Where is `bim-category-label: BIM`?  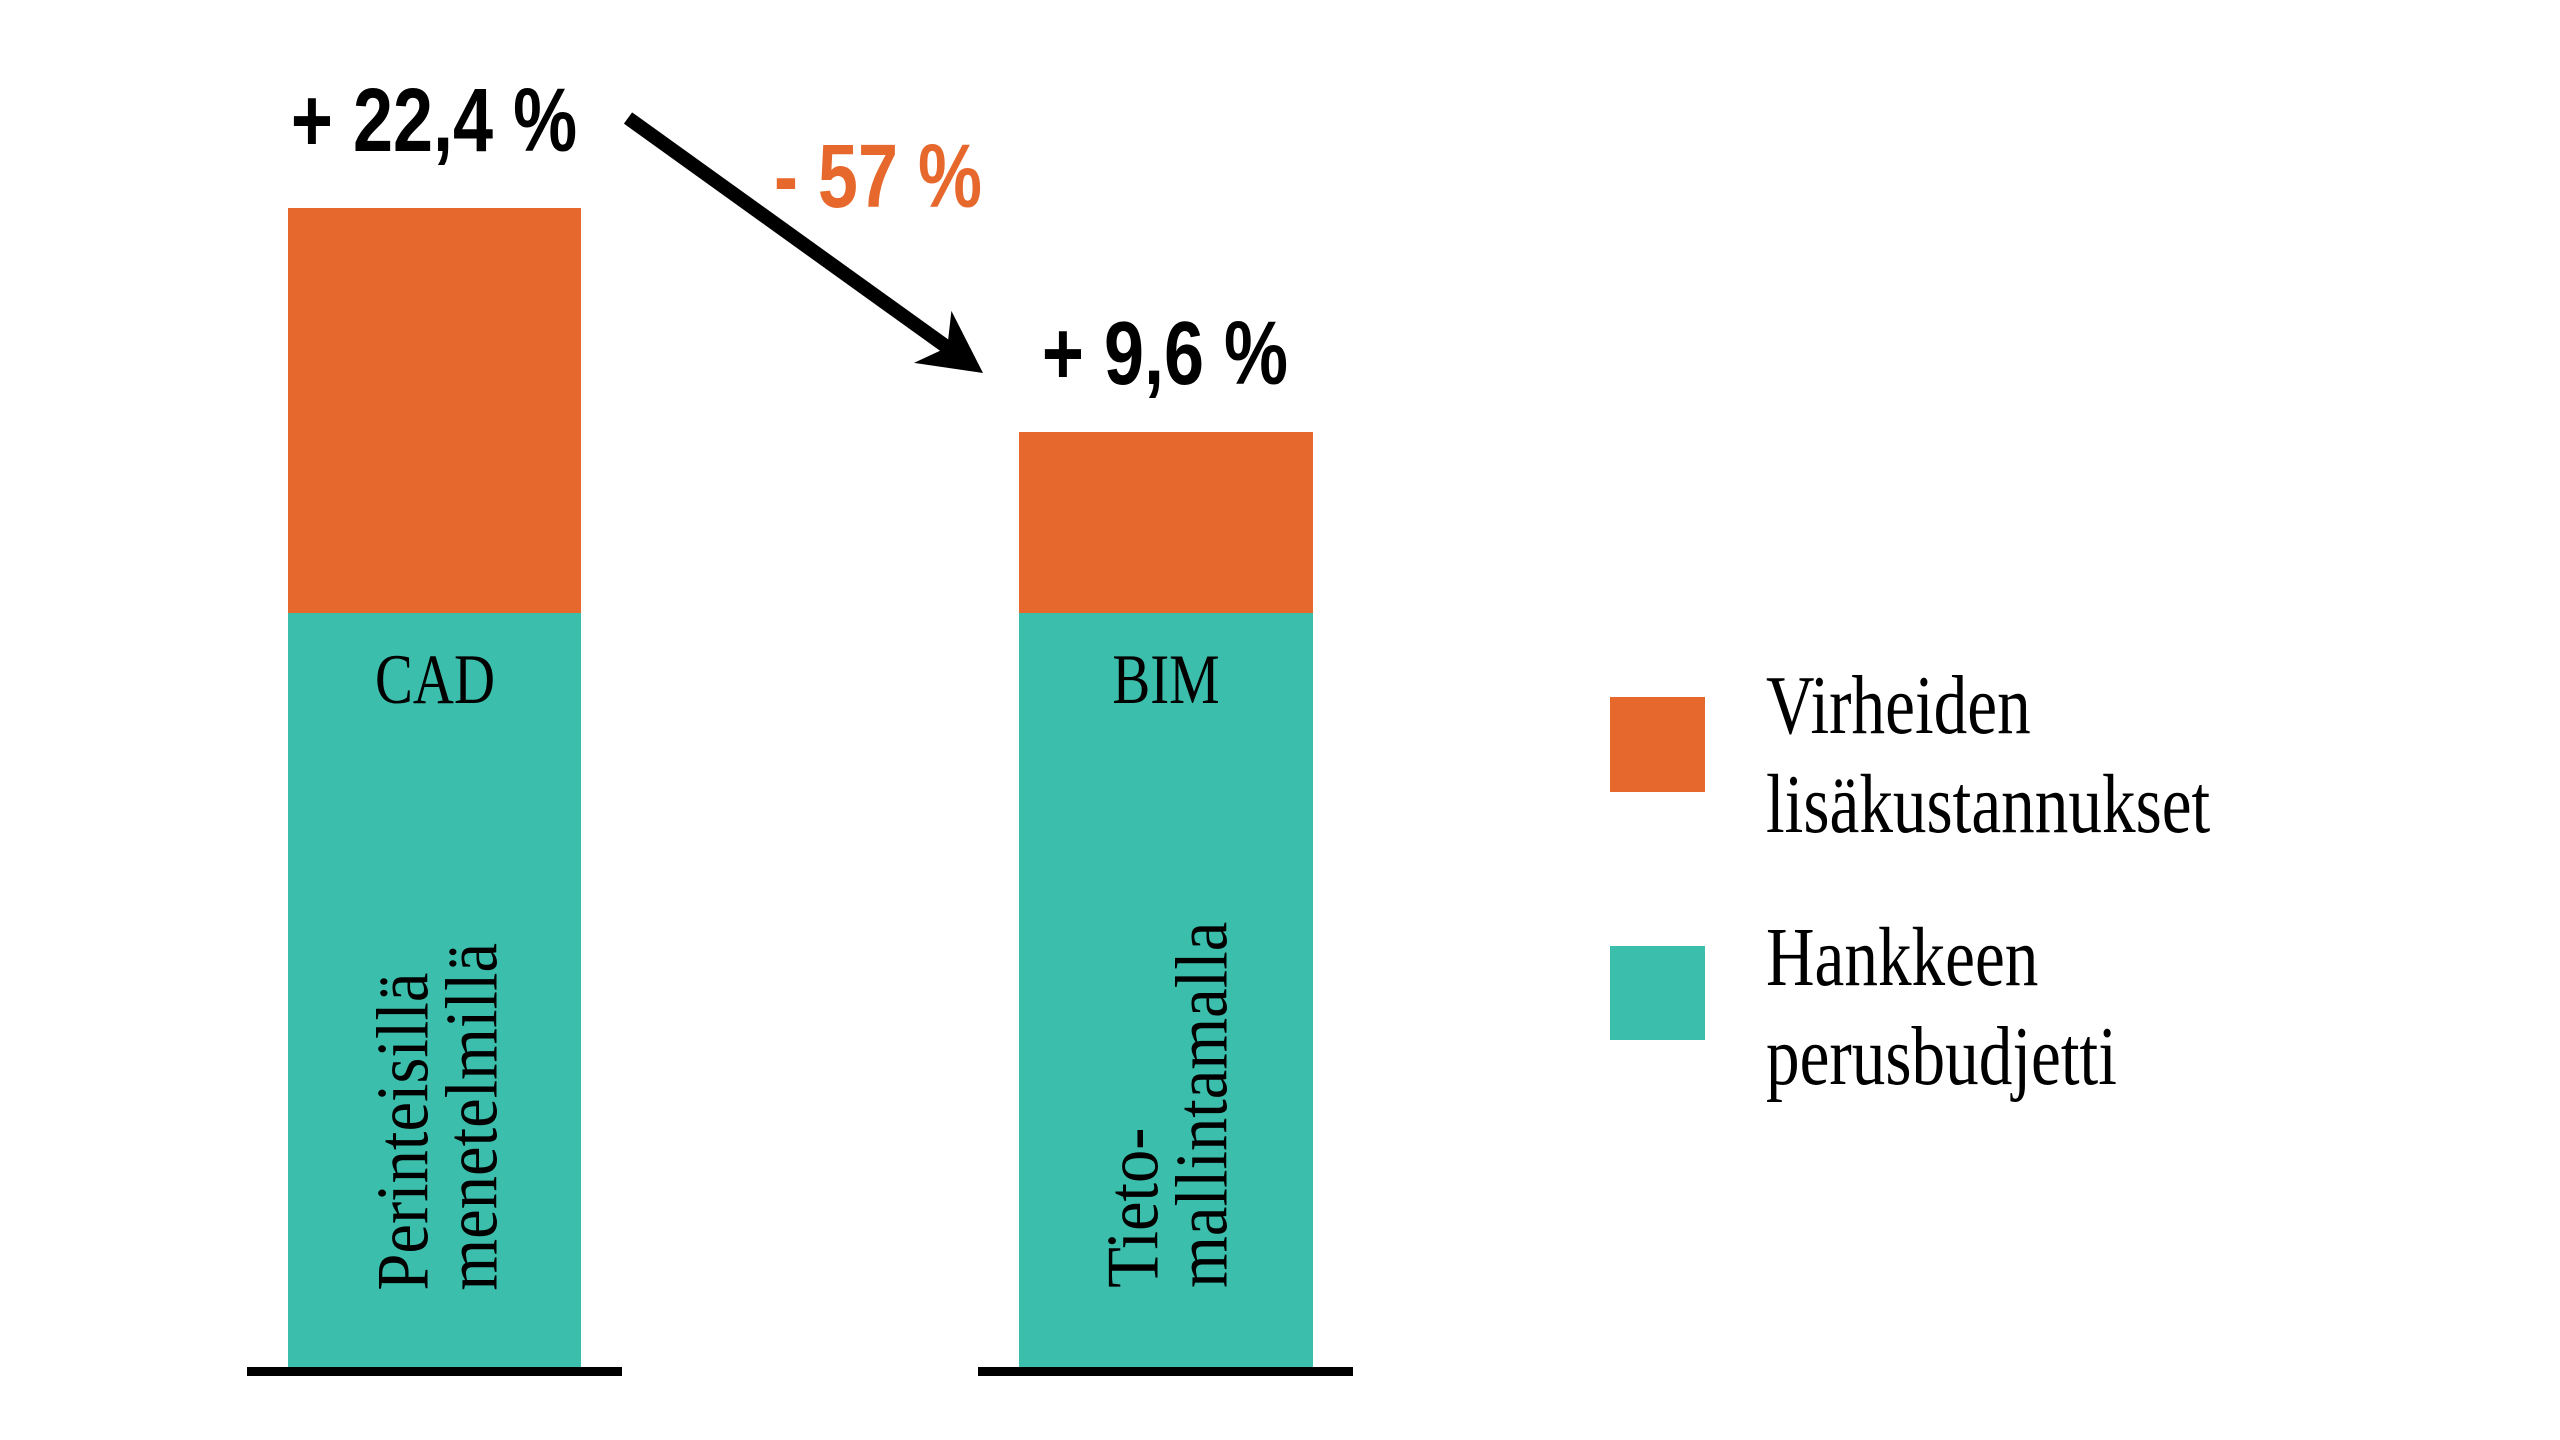
bim-category-label: BIM is located at coordinates (1166, 680).